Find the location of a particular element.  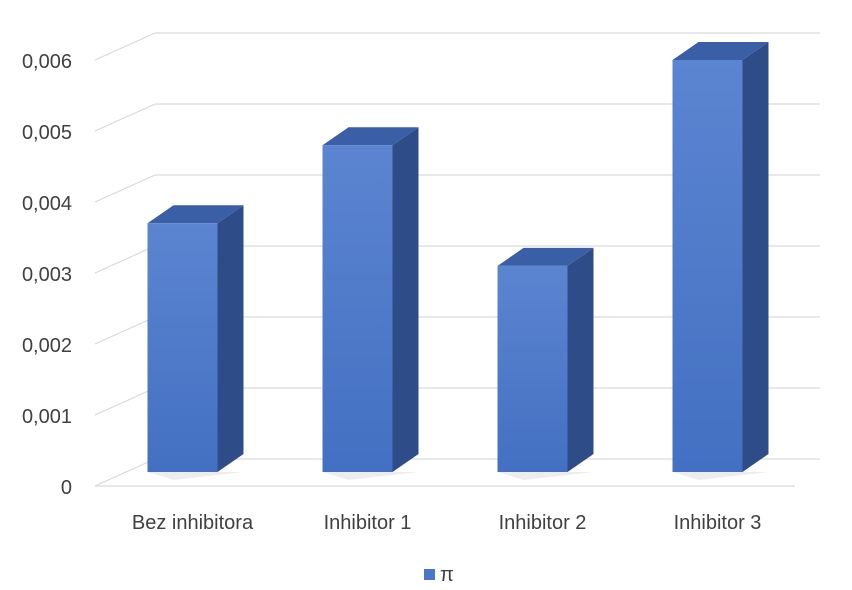

y-axis-ticks: 0 0,001 0,002 0,003 0,004 0,005 0,006 is located at coordinates (47, 275).